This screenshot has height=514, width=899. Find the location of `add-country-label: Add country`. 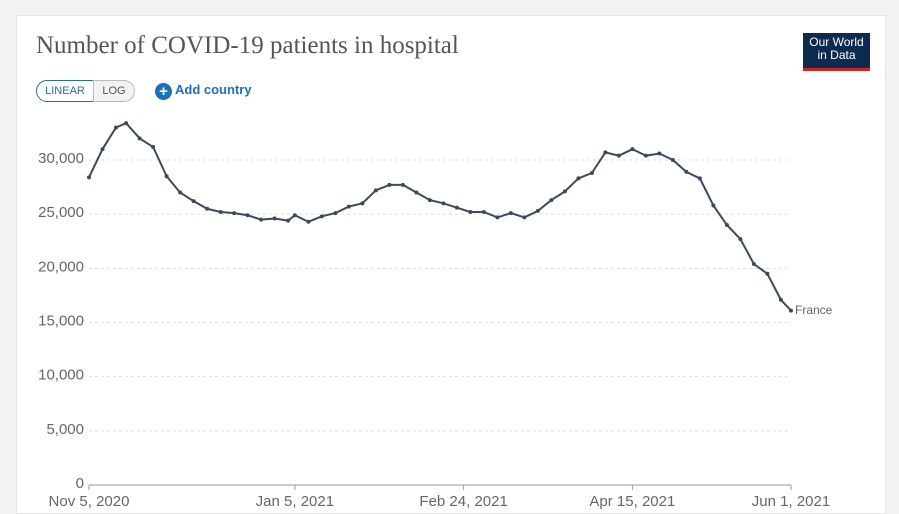

add-country-label: Add country is located at coordinates (213, 89).